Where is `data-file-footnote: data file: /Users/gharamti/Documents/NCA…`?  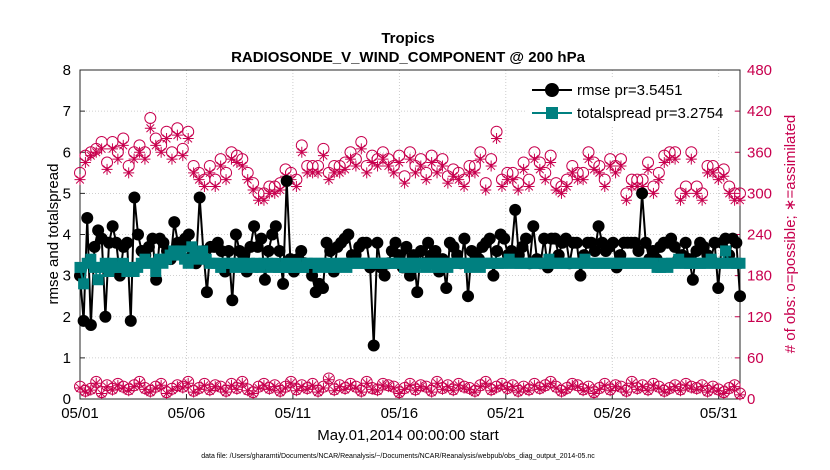 data-file-footnote: data file: /Users/gharamti/Documents/NCA… is located at coordinates (398, 456).